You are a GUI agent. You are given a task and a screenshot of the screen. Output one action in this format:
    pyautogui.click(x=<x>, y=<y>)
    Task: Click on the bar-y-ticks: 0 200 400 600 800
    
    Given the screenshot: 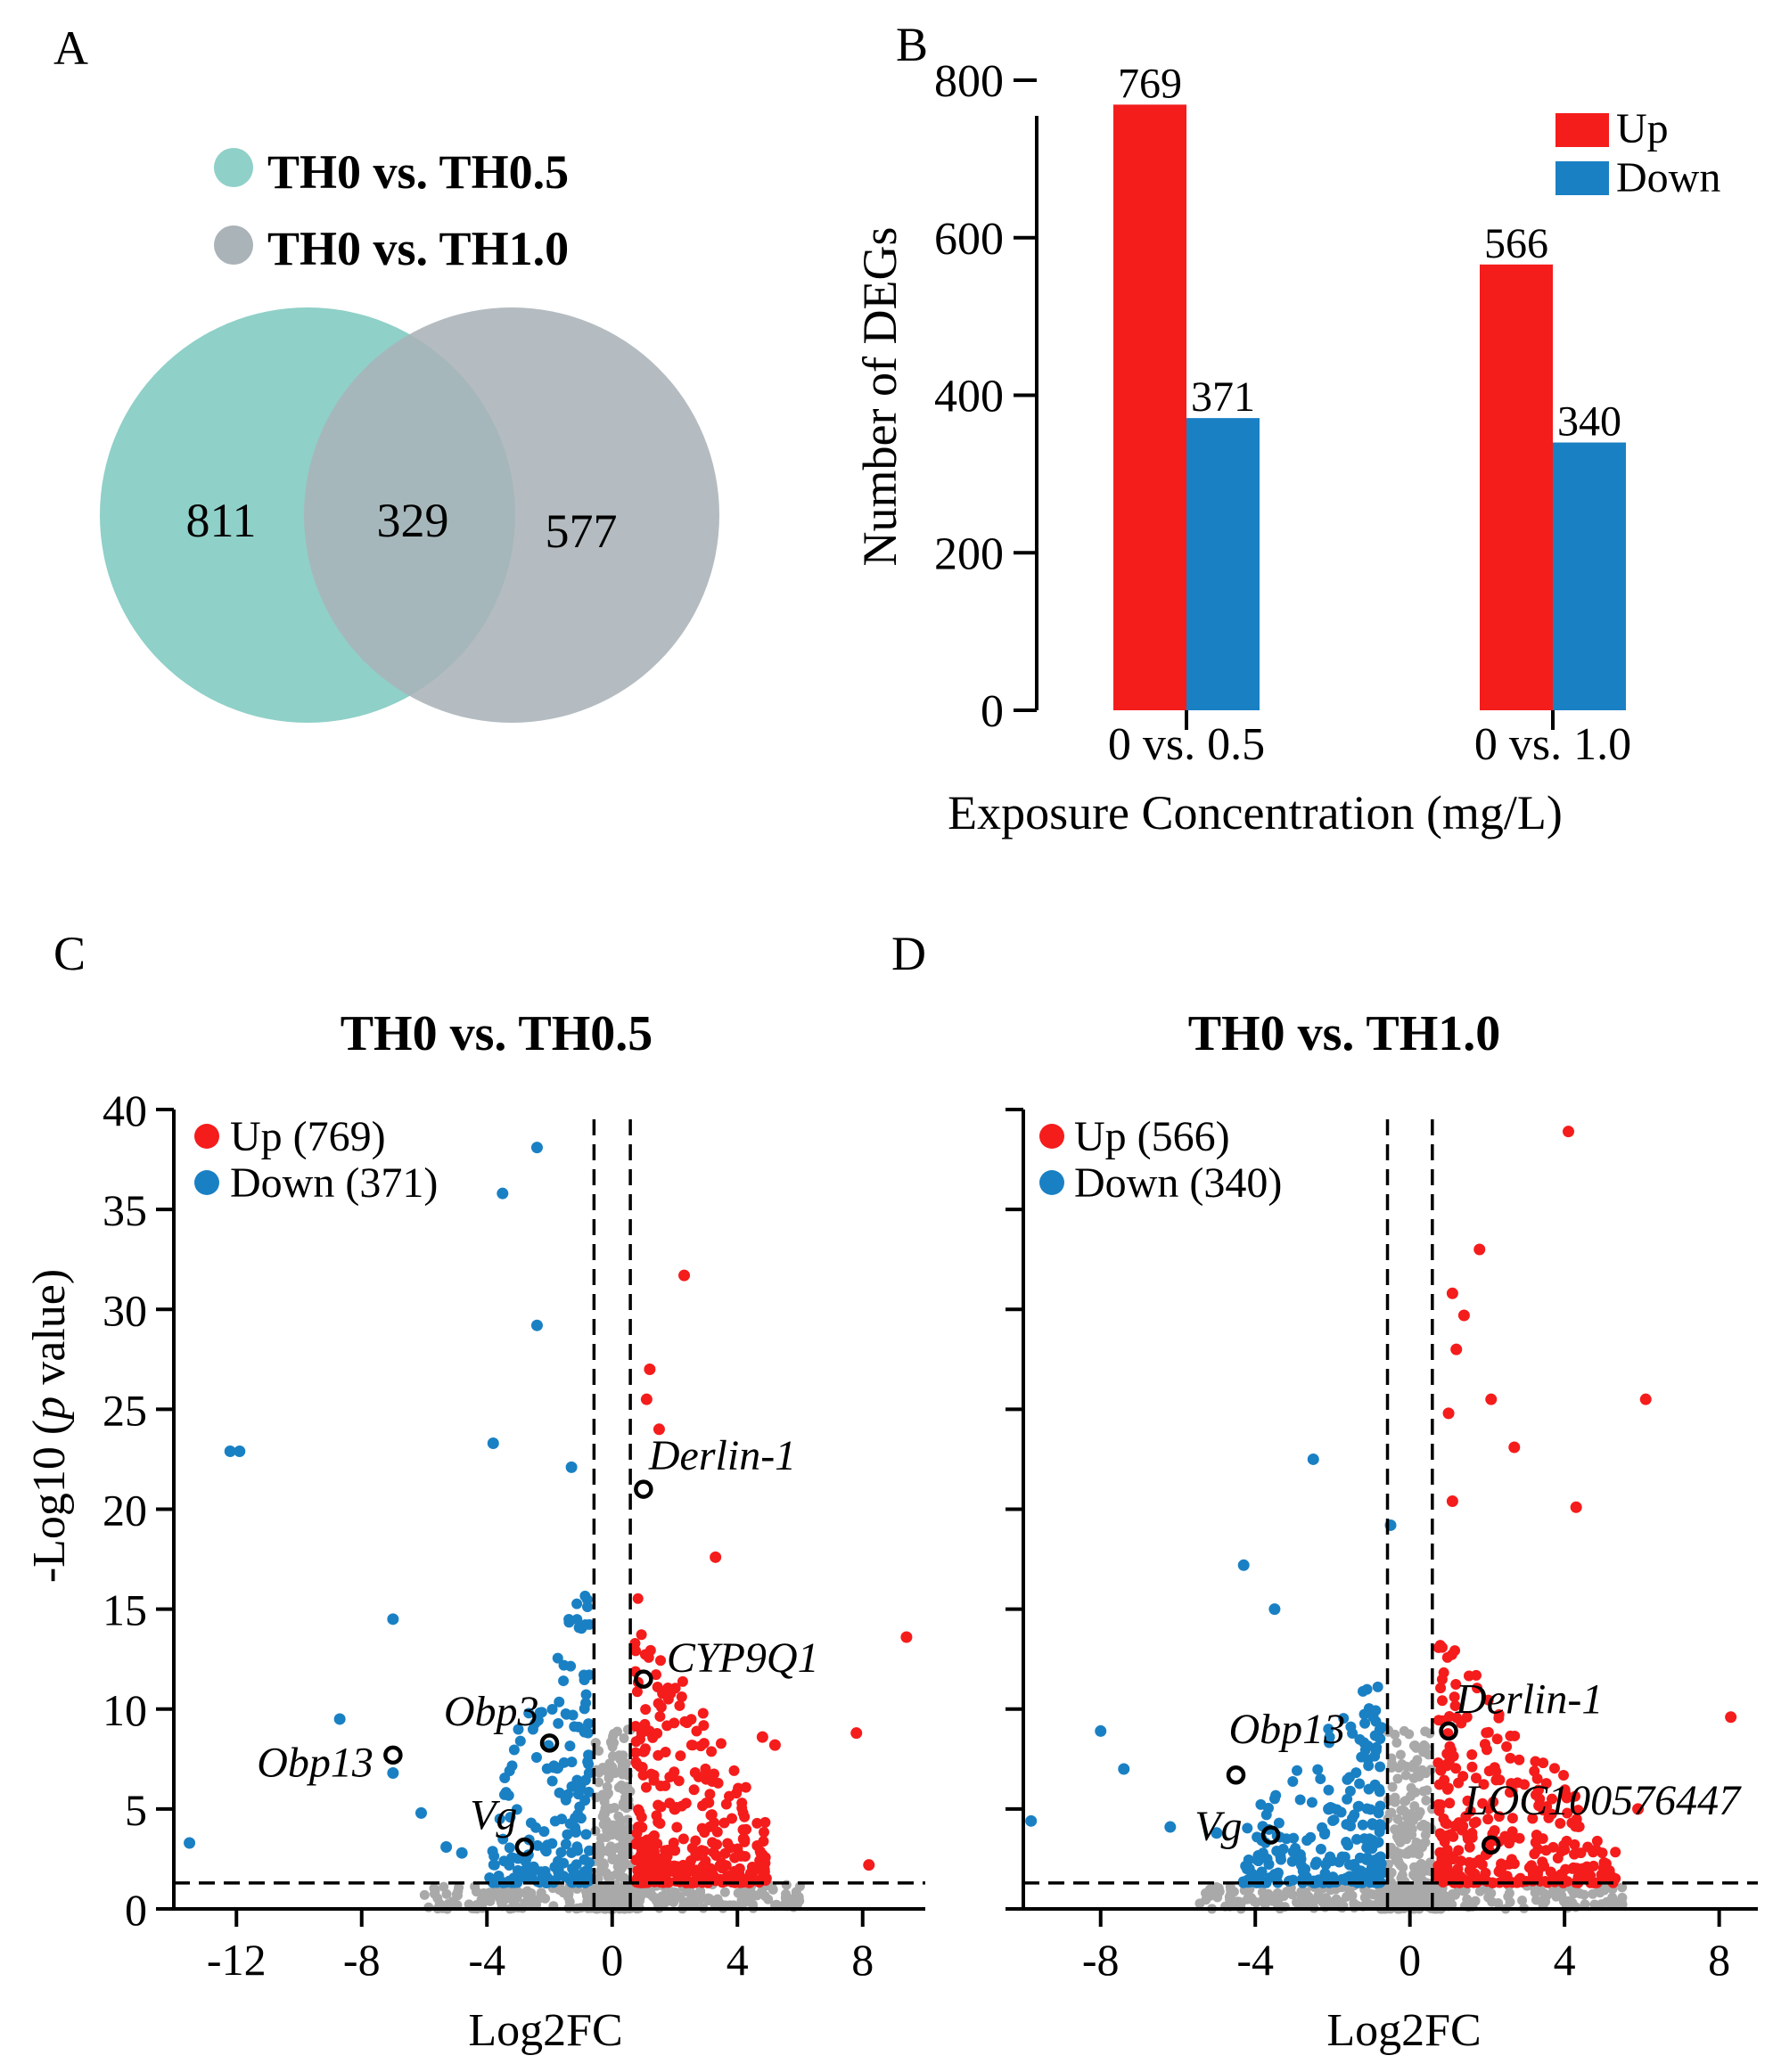 What is the action you would take?
    pyautogui.click(x=985, y=396)
    